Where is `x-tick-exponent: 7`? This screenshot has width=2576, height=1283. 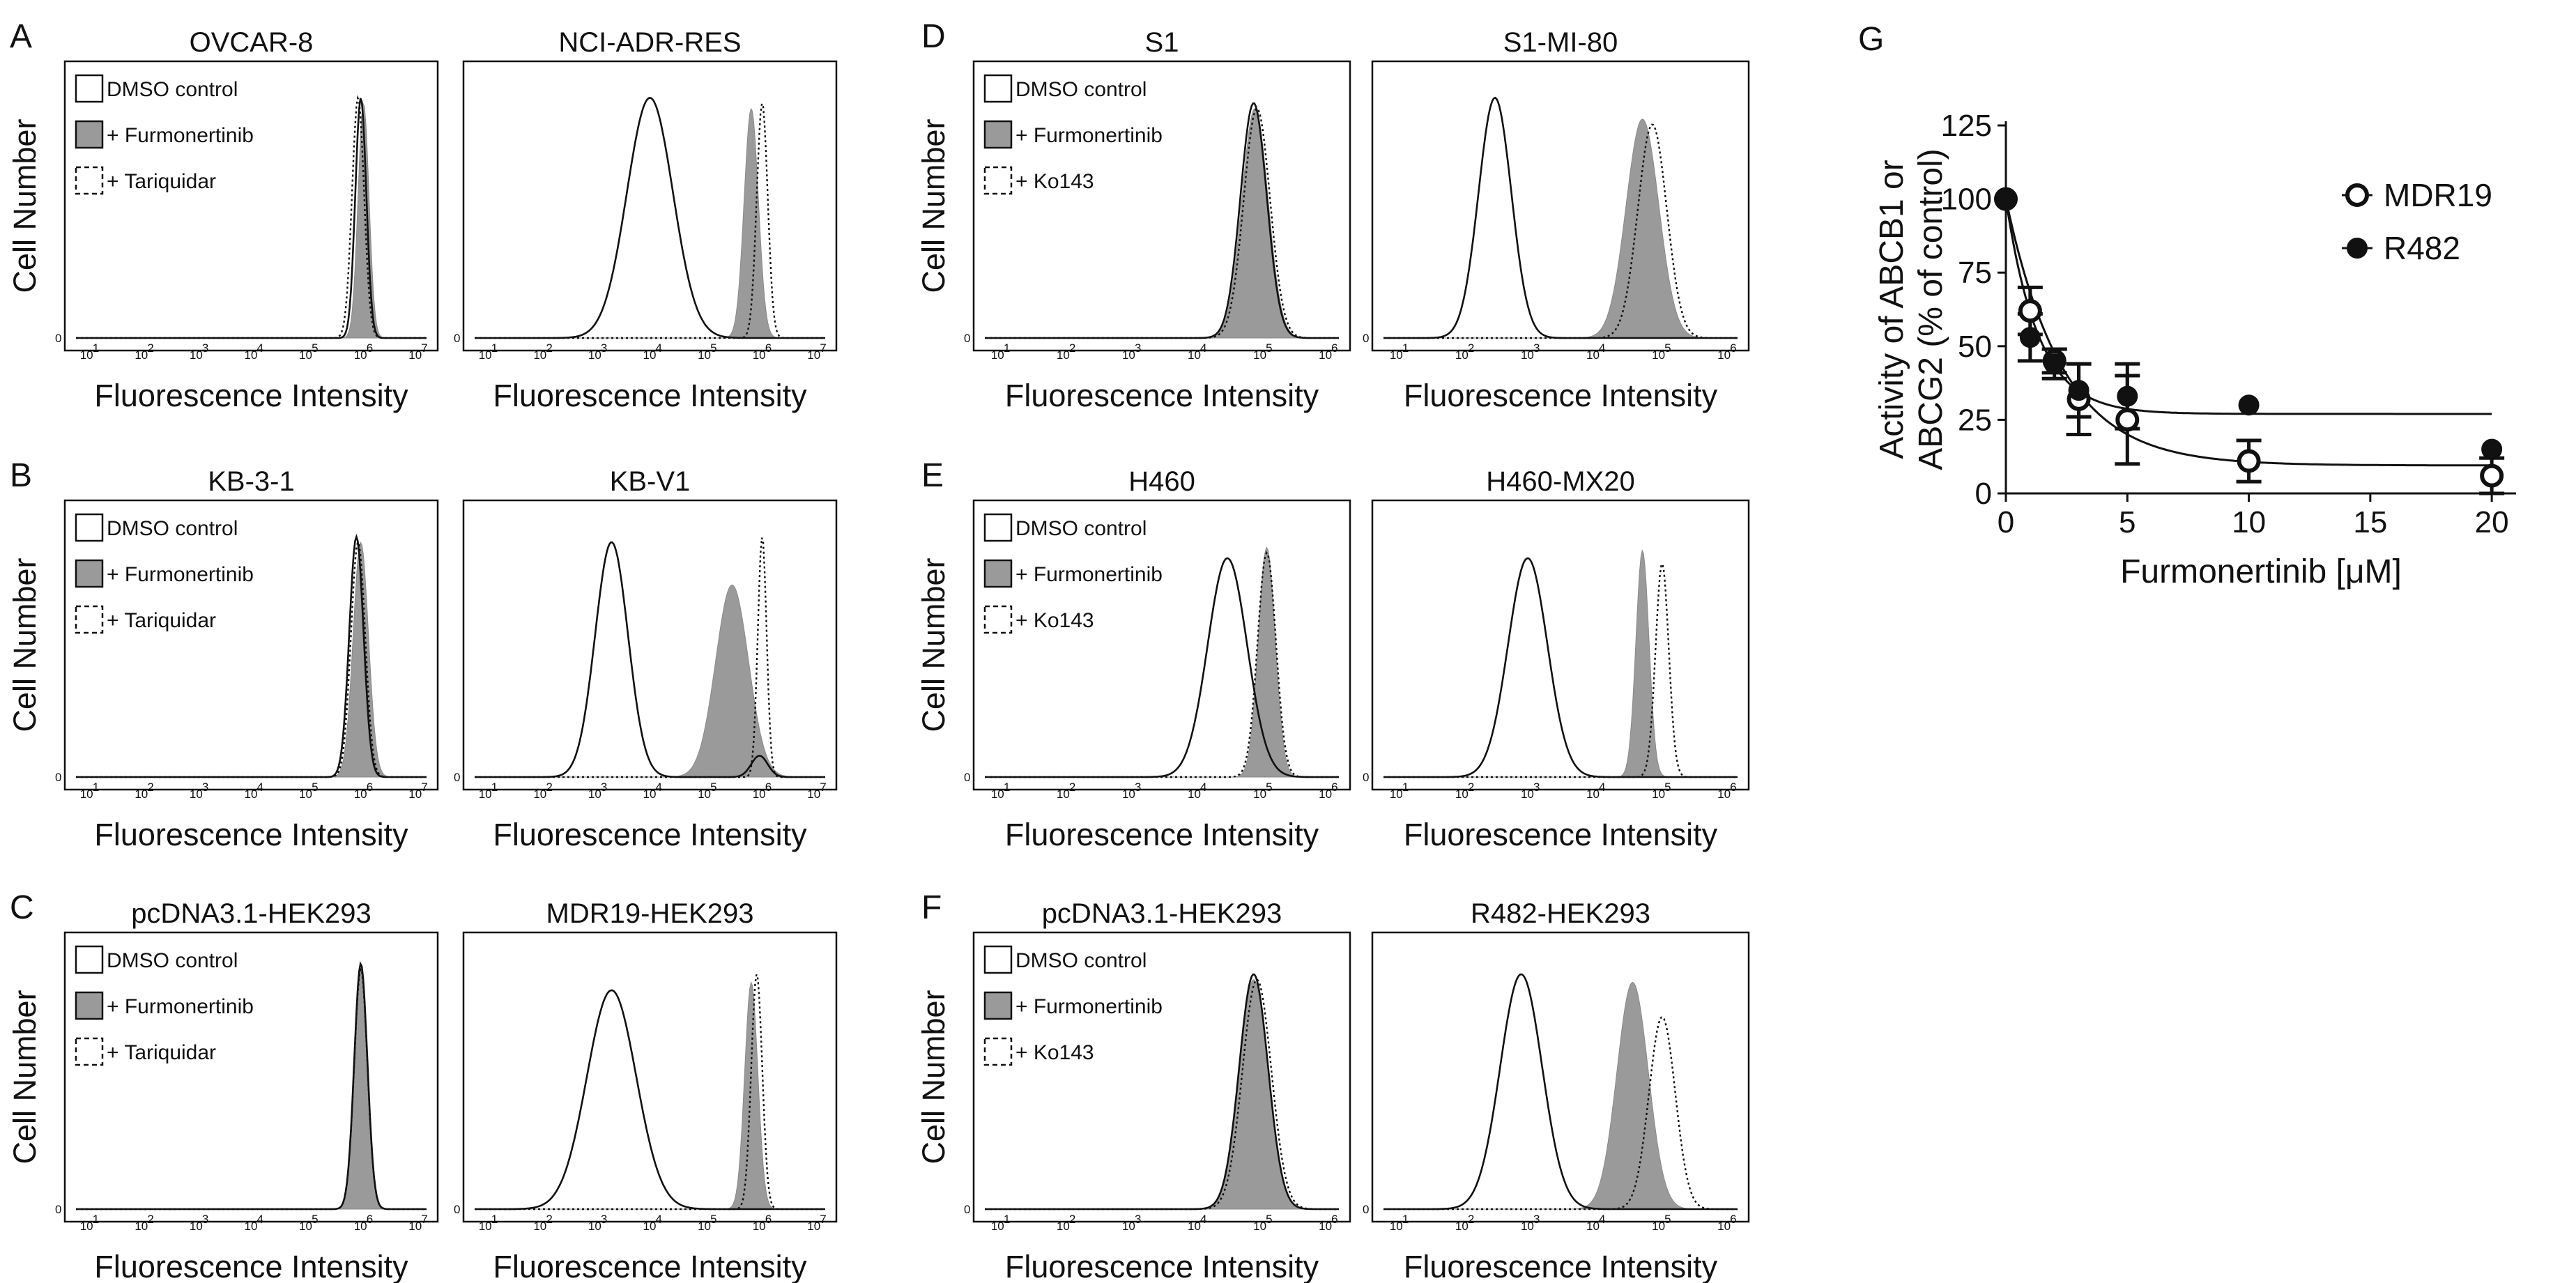
x-tick-exponent: 7 is located at coordinates (823, 348).